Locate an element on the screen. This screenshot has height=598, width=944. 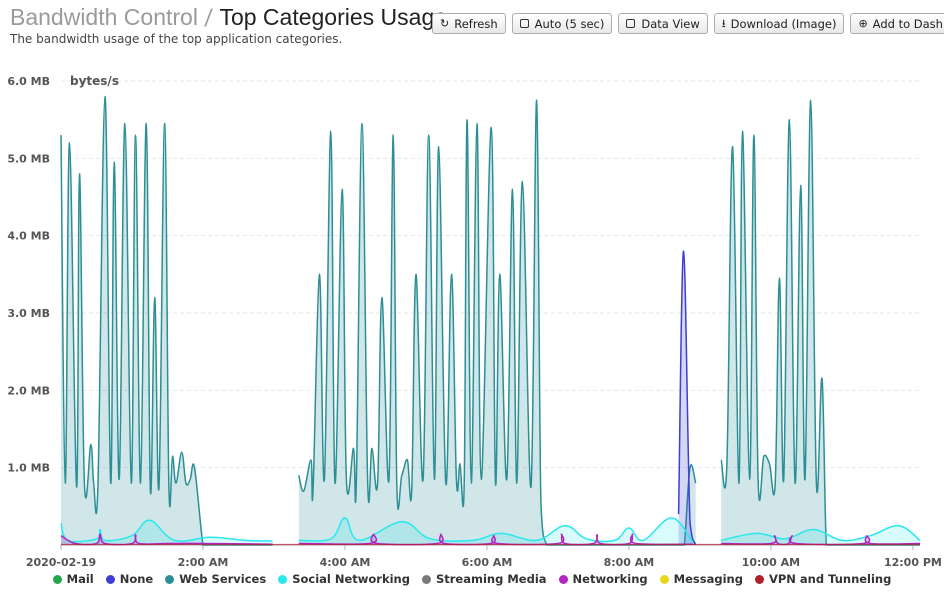
legend-item: Networking is located at coordinates (603, 579).